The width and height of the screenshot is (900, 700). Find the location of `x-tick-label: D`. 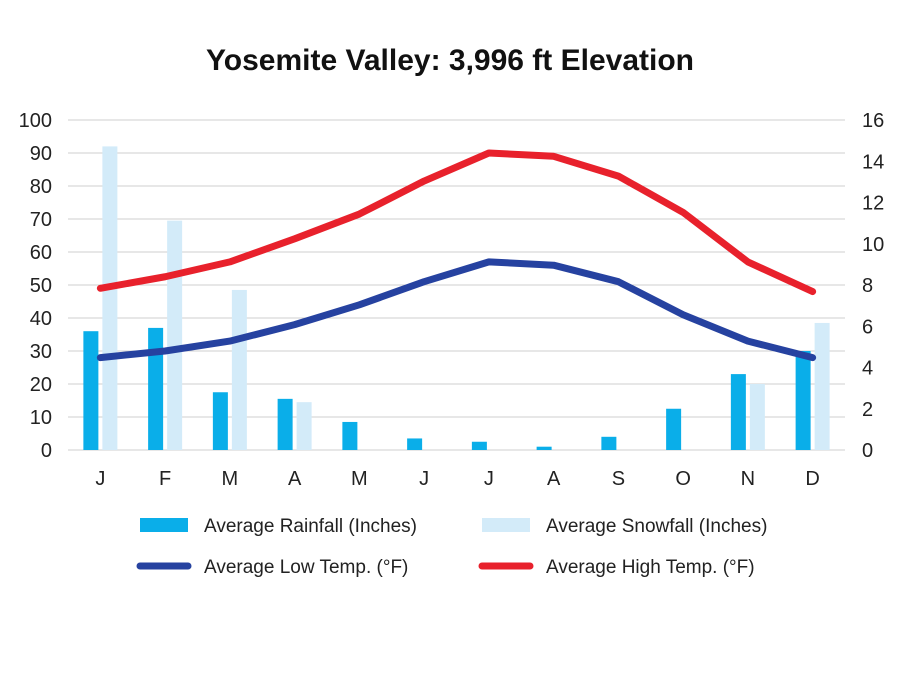

x-tick-label: D is located at coordinates (812, 479).